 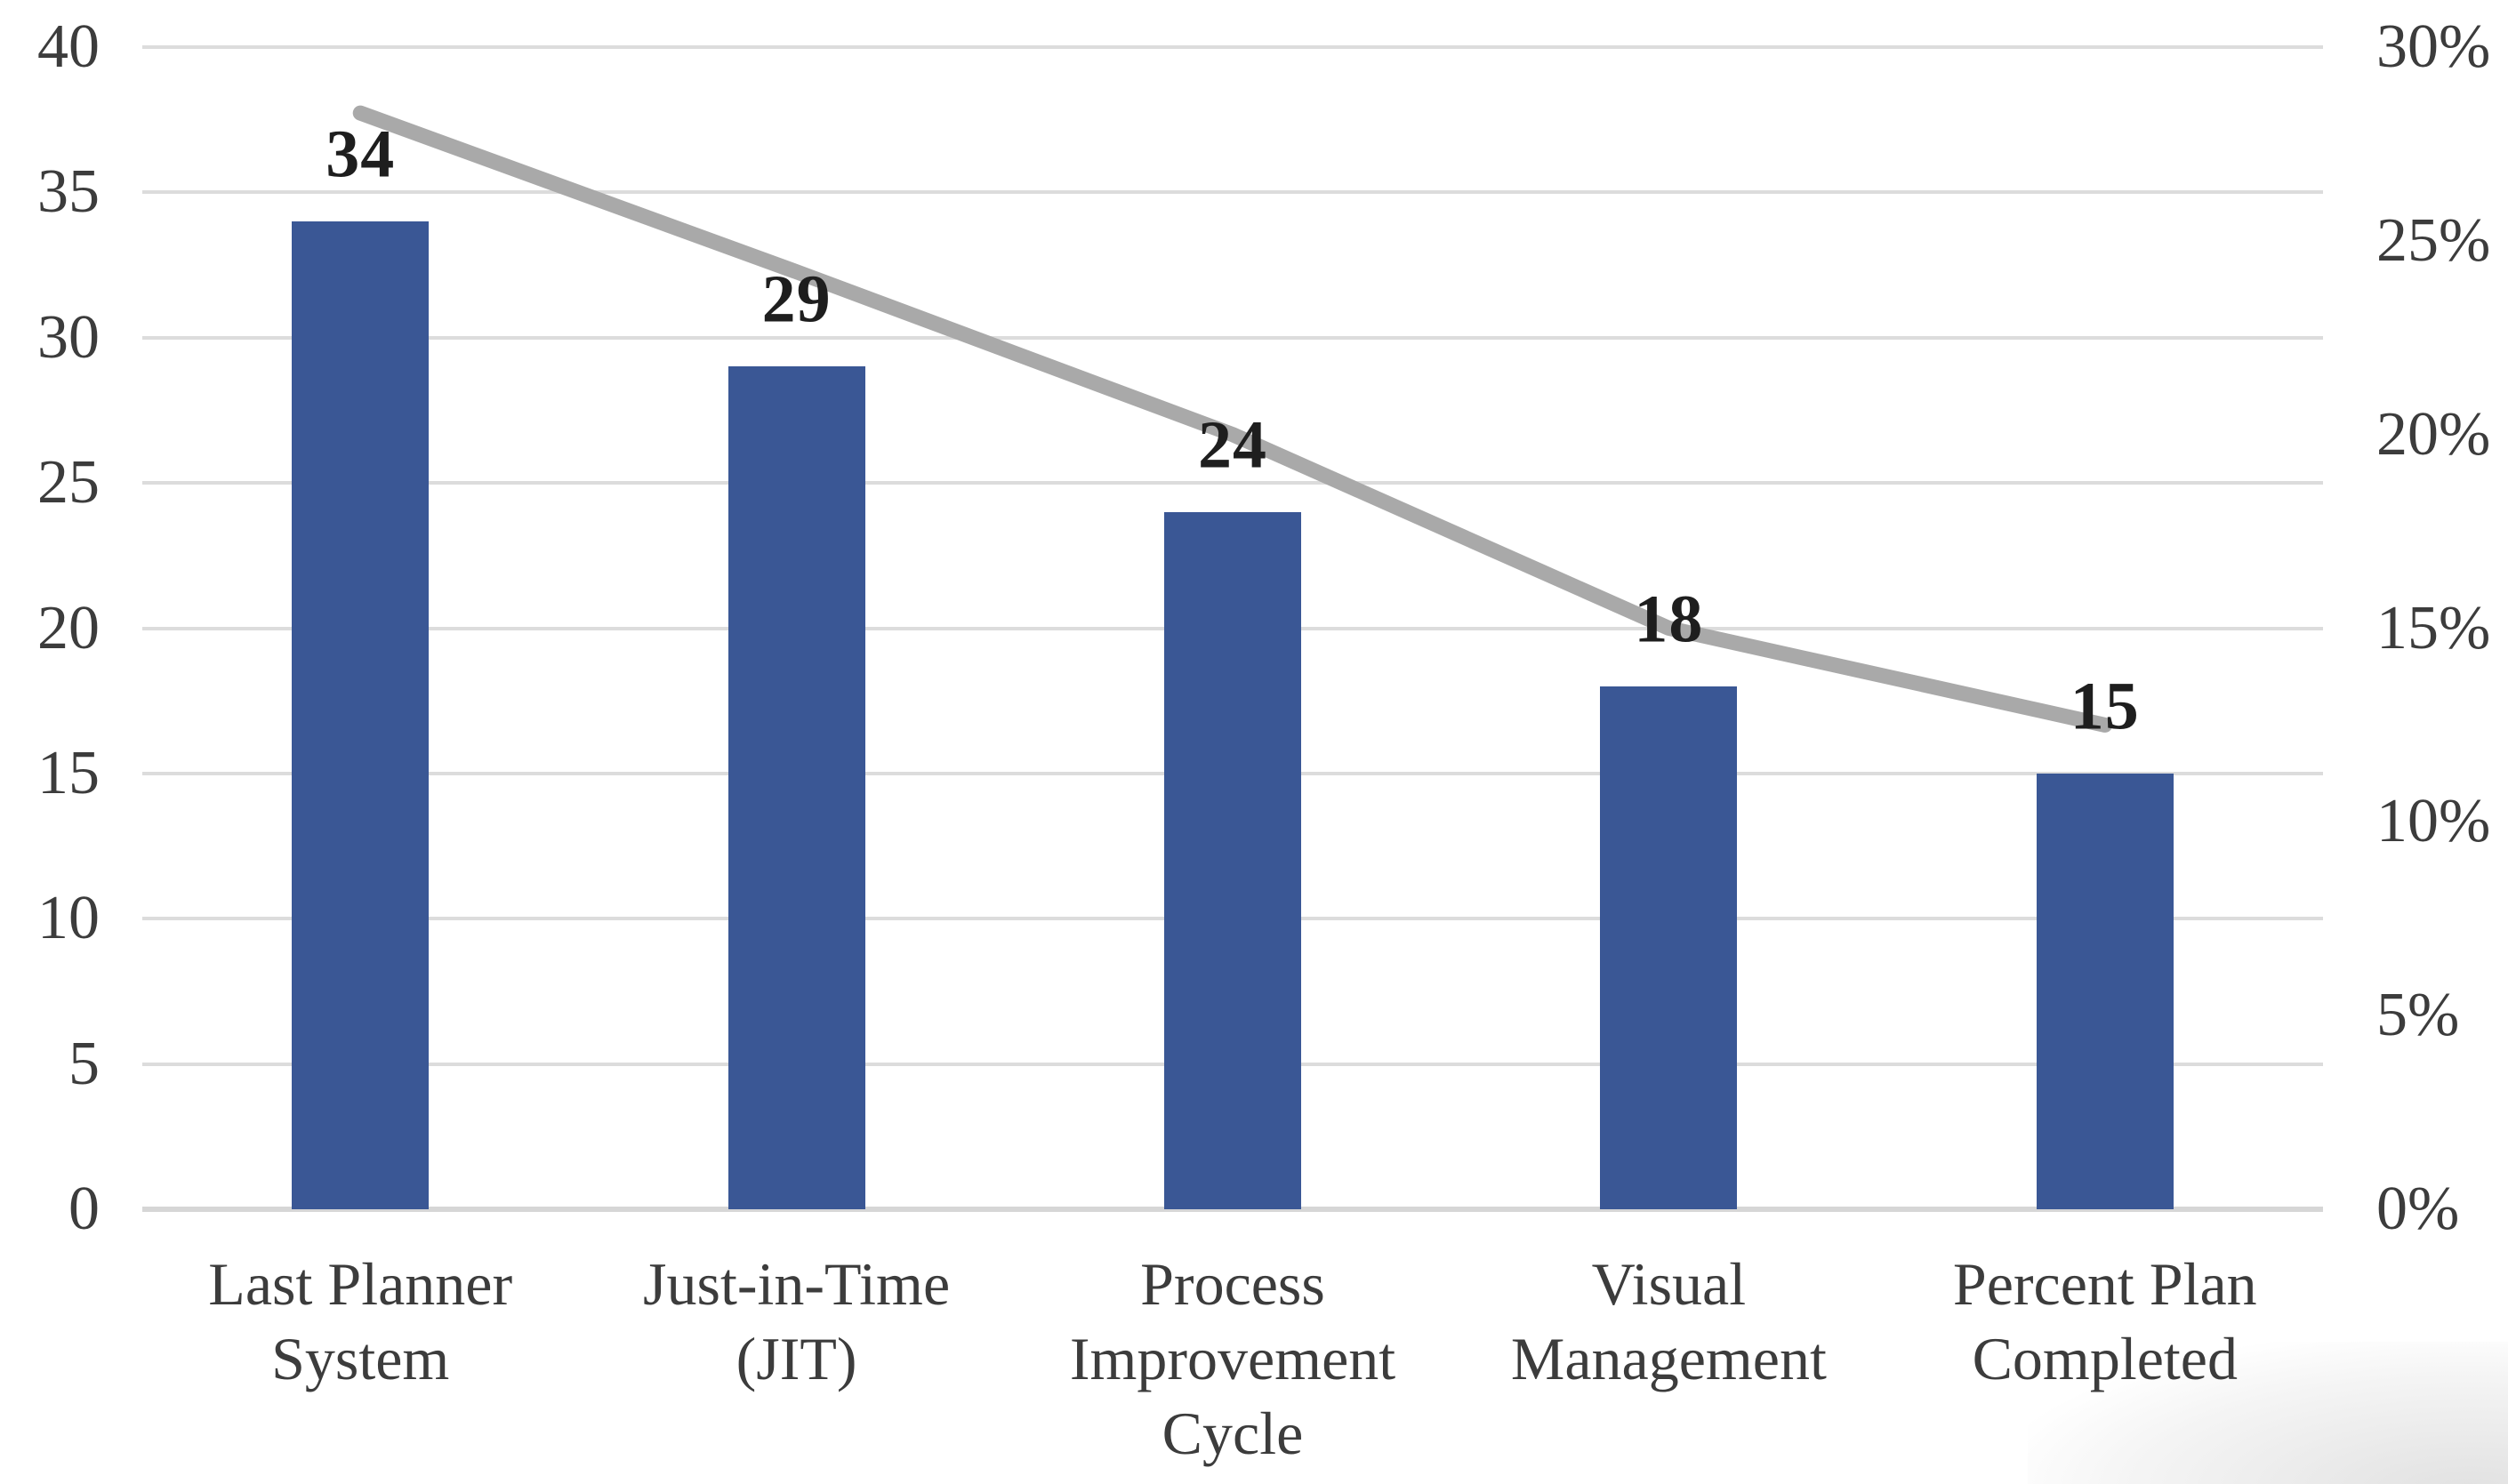 What do you see at coordinates (2433, 821) in the screenshot?
I see `right-axis-tick-10: 10%` at bounding box center [2433, 821].